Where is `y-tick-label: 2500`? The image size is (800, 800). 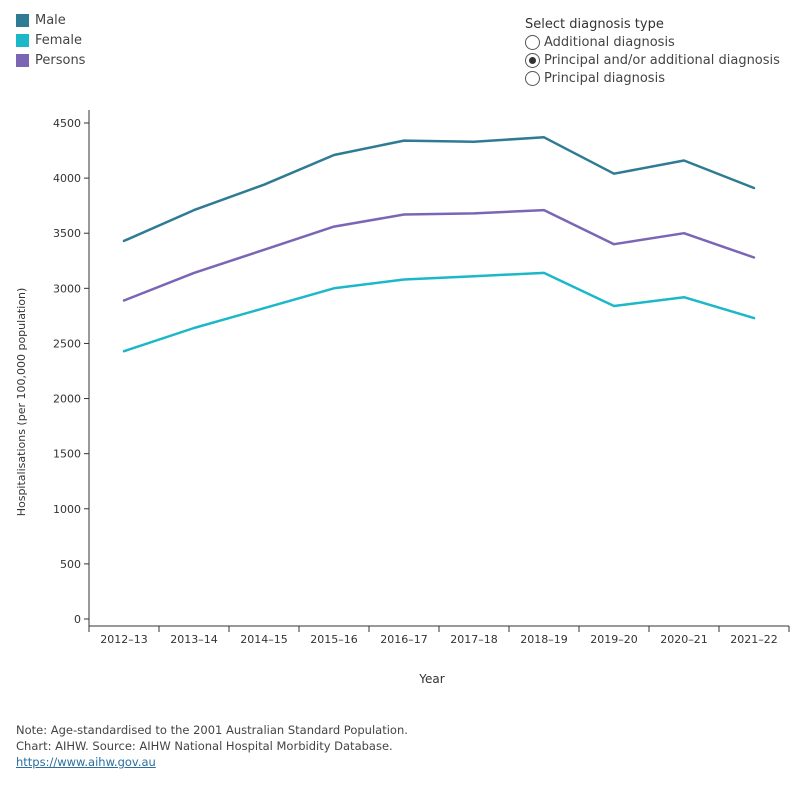
y-tick-label: 2500 is located at coordinates (67, 343).